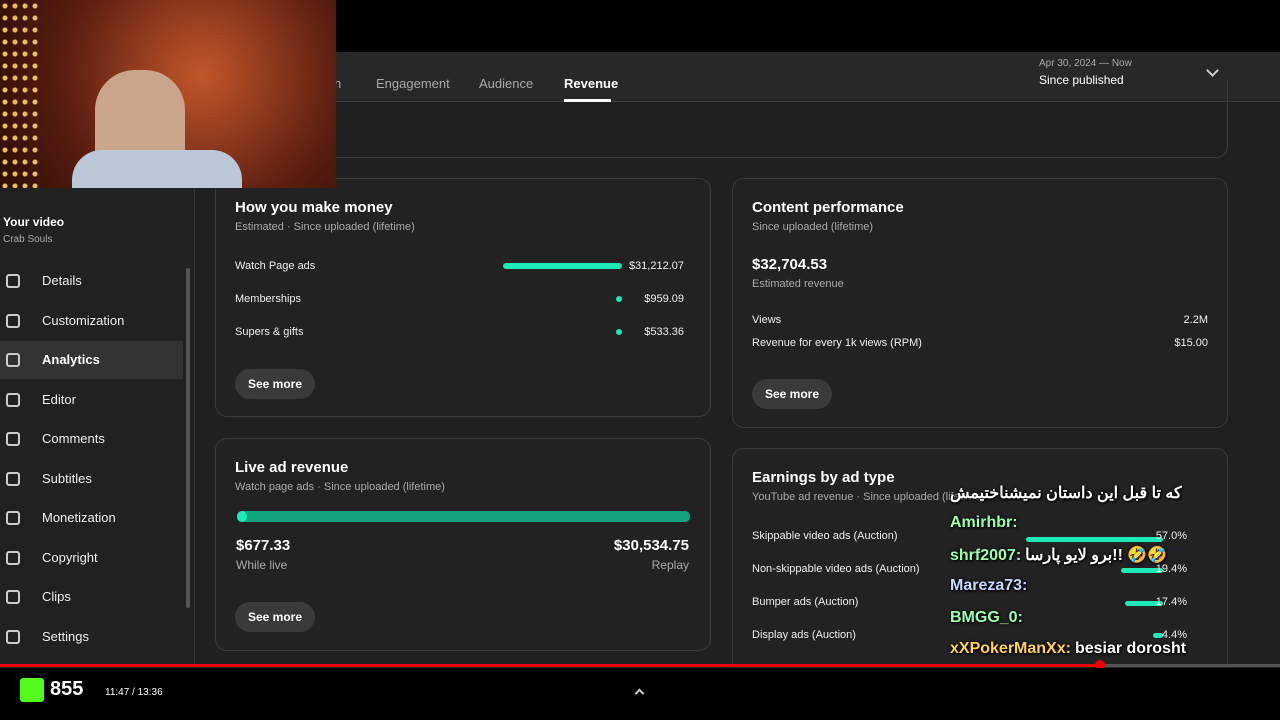  What do you see at coordinates (67, 478) in the screenshot?
I see `nav-item: Subtitles` at bounding box center [67, 478].